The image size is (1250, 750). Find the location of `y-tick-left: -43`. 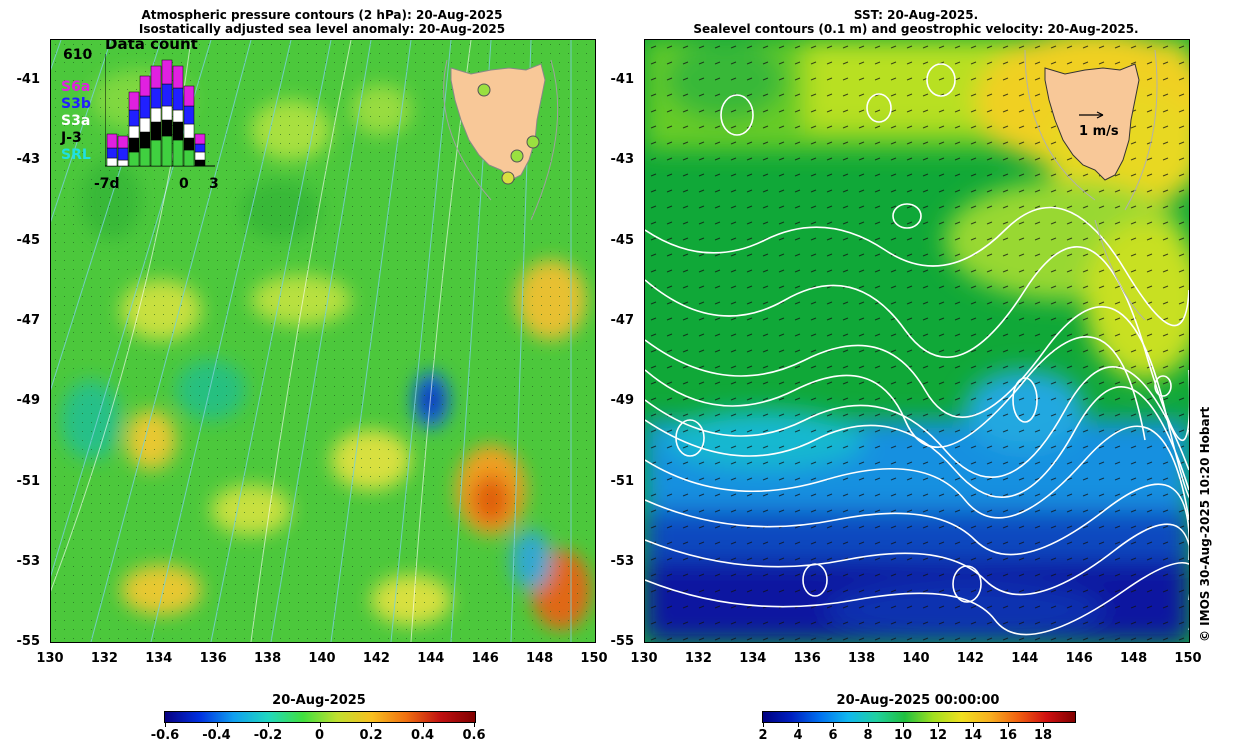

y-tick-left: -43 is located at coordinates (28, 160).